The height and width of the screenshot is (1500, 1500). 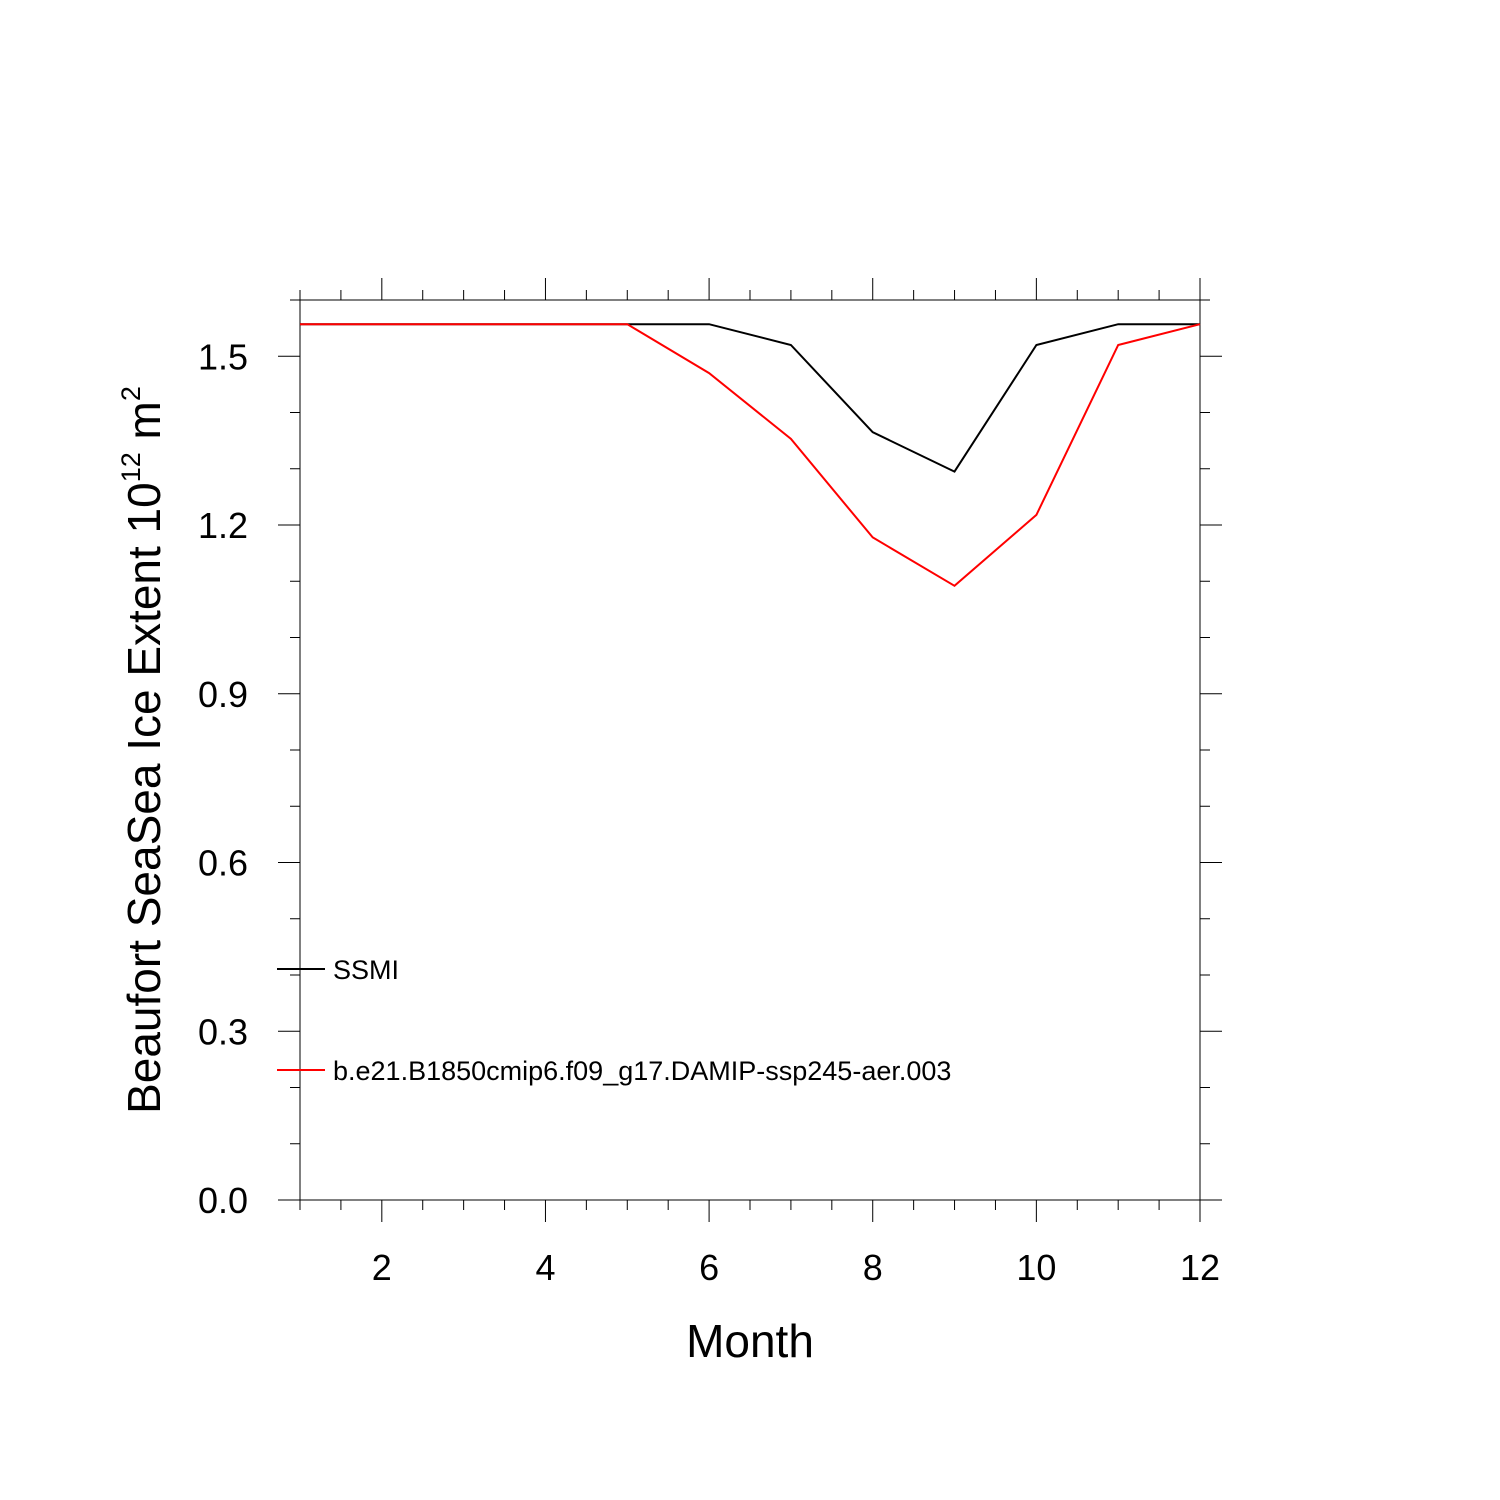 I want to click on x-tick-label: 12, so click(x=1200, y=1267).